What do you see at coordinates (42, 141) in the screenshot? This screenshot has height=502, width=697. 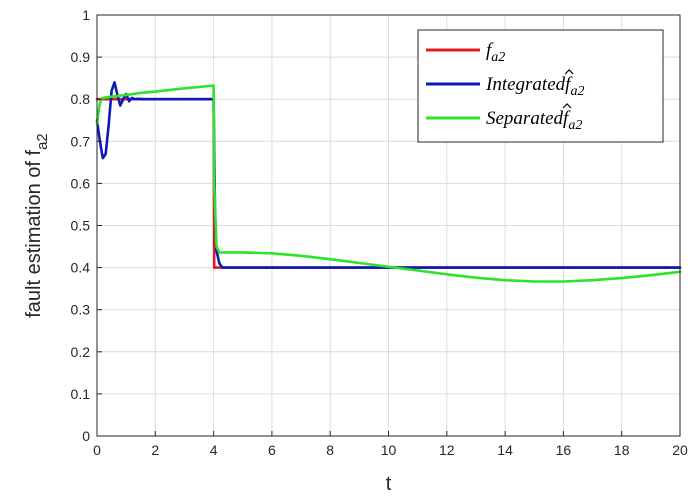 I see `y-axis-label-subscript: a2` at bounding box center [42, 141].